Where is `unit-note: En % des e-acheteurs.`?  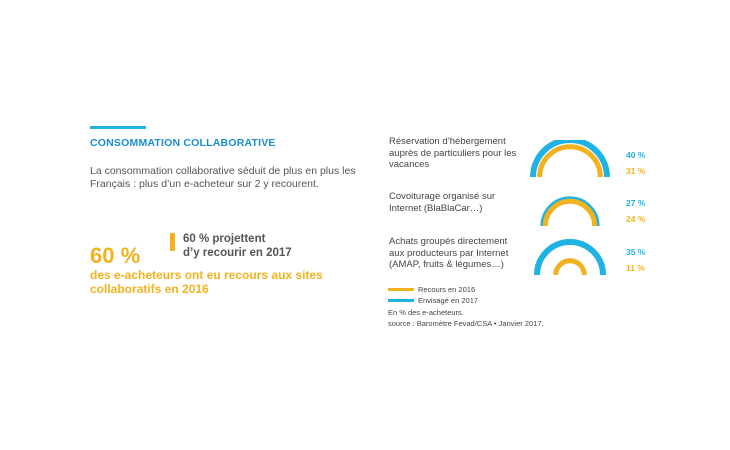 unit-note: En % des e-acheteurs. is located at coordinates (426, 312).